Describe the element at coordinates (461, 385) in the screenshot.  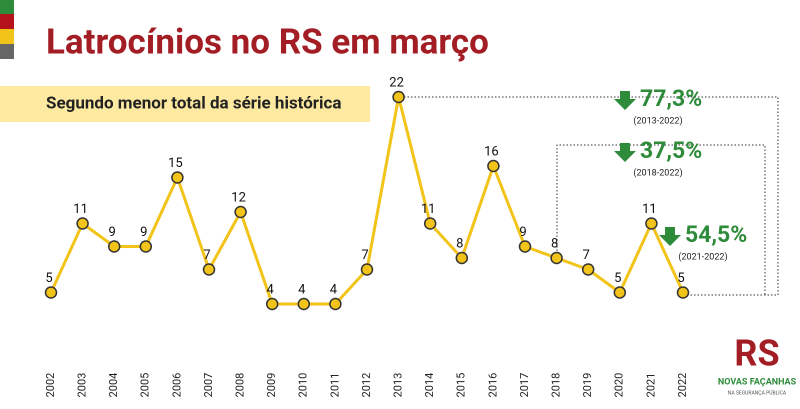
I see `x-tick-label: 2015` at that location.